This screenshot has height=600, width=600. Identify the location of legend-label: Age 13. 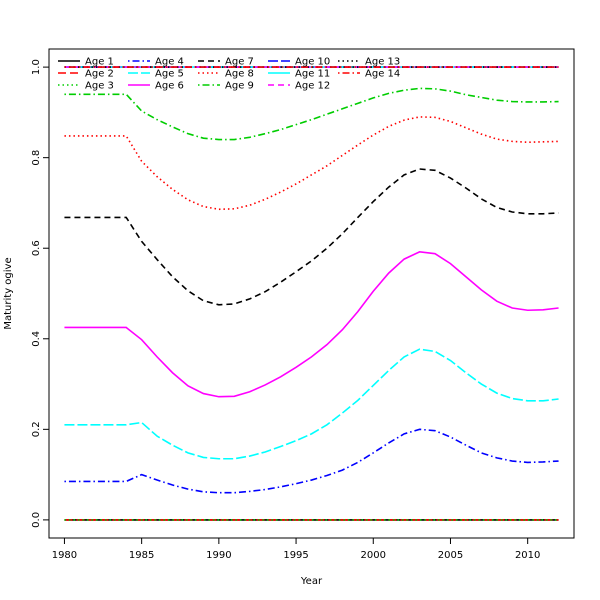
(382, 62).